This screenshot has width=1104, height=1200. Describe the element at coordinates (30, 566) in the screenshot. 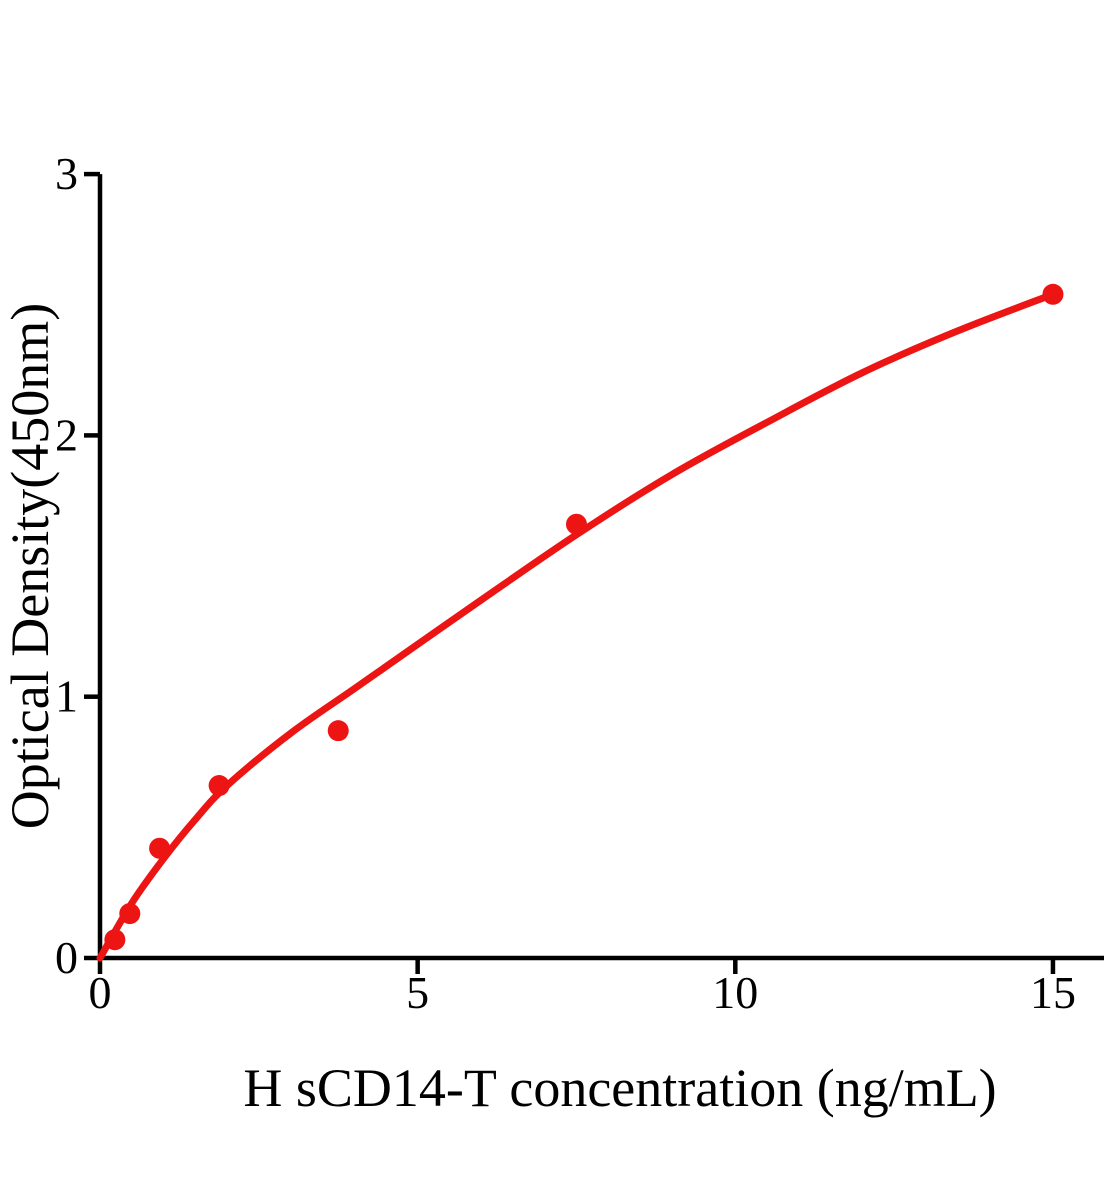

I see `y-axis-title: Optical Density(450nm)` at that location.